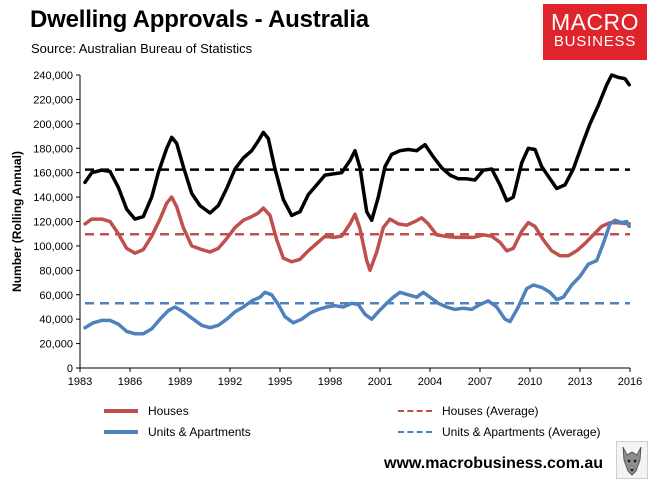 The height and width of the screenshot is (485, 660). I want to click on y-tick-label: 80,000, so click(56, 271).